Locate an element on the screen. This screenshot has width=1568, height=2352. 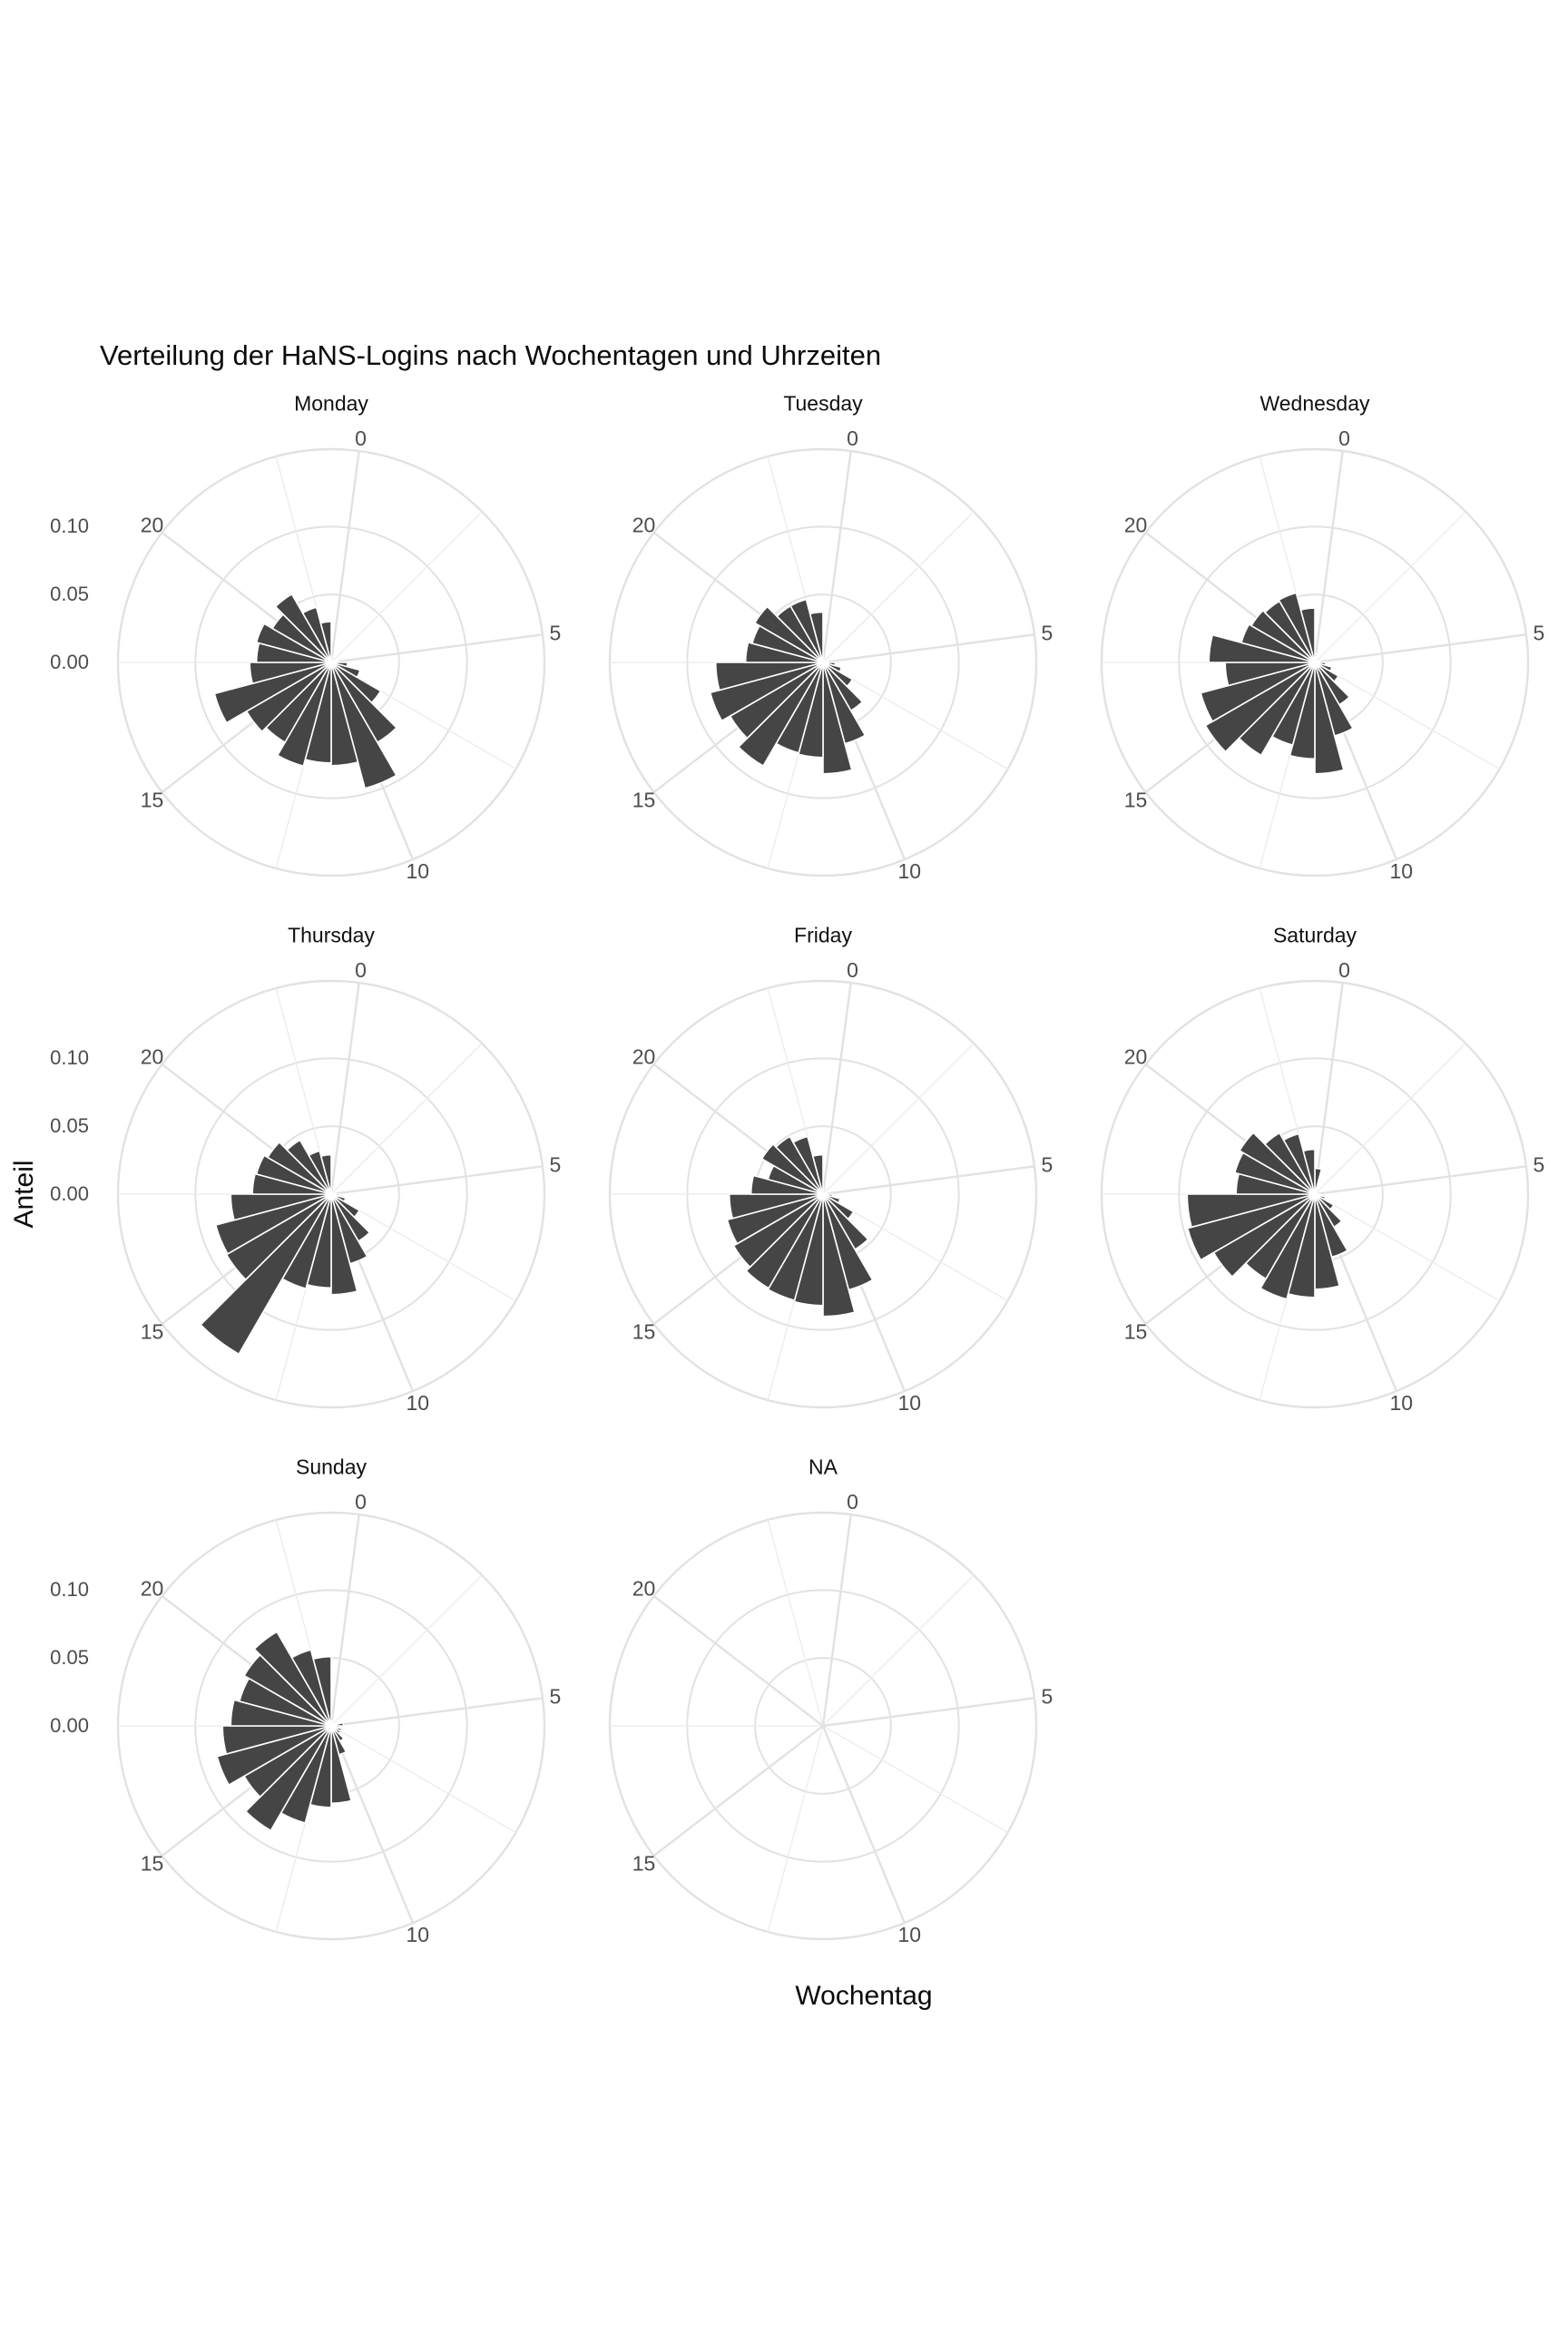
facet-panel-tuesday: 0 5 10 15 20 is located at coordinates (831, 654).